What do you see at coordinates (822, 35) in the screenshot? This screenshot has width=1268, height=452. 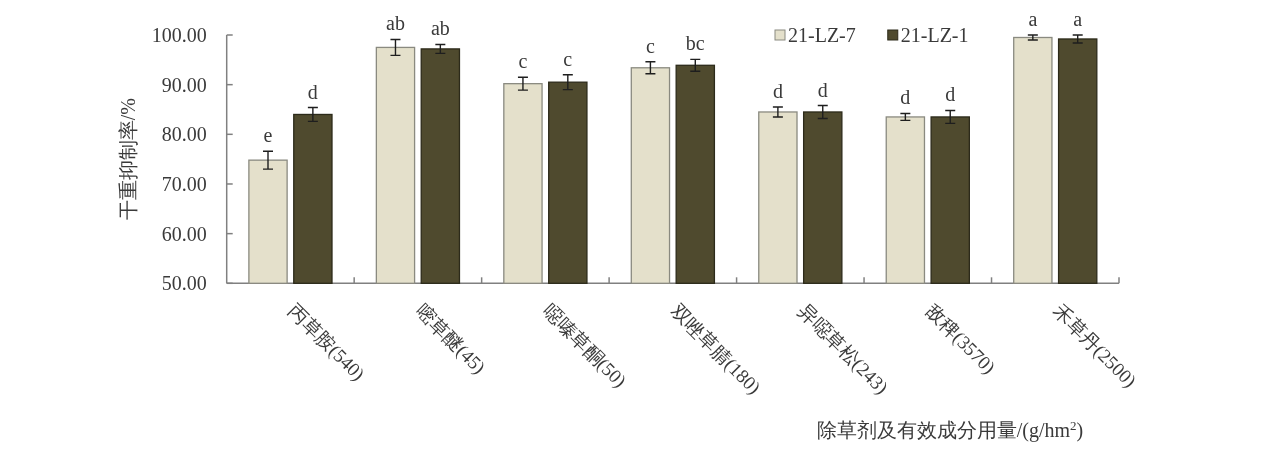 I see `legend-label: 21-LZ-7` at bounding box center [822, 35].